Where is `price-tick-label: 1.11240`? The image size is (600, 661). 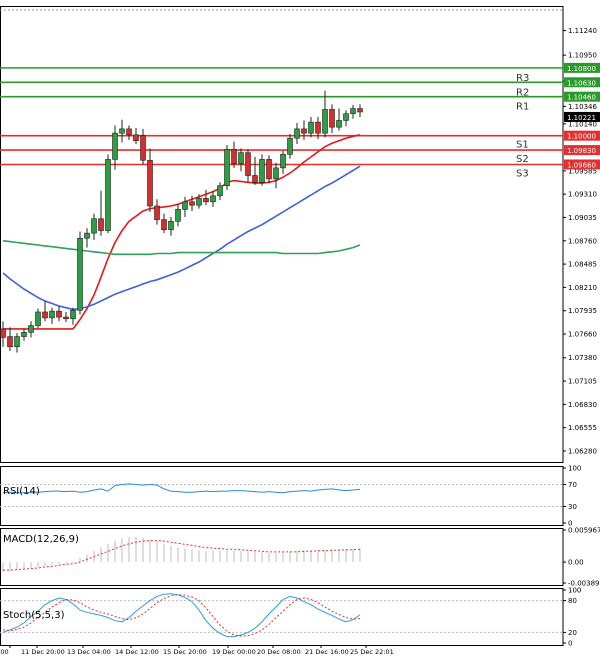
price-tick-label: 1.11240 is located at coordinates (582, 31).